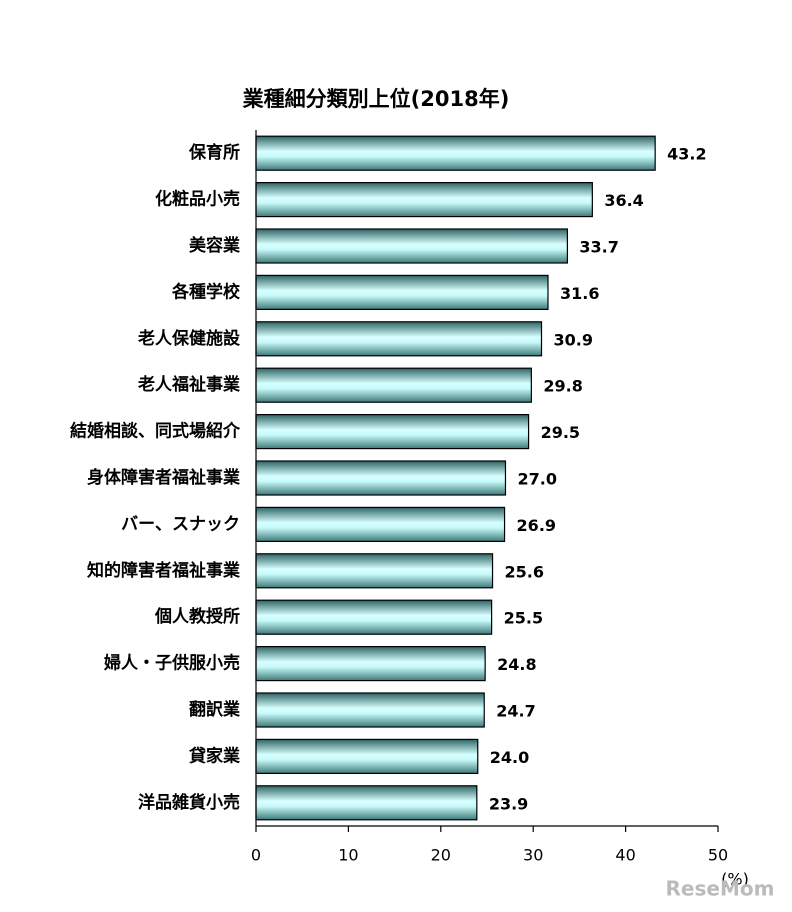  I want to click on category-label: 貸家業, so click(214, 755).